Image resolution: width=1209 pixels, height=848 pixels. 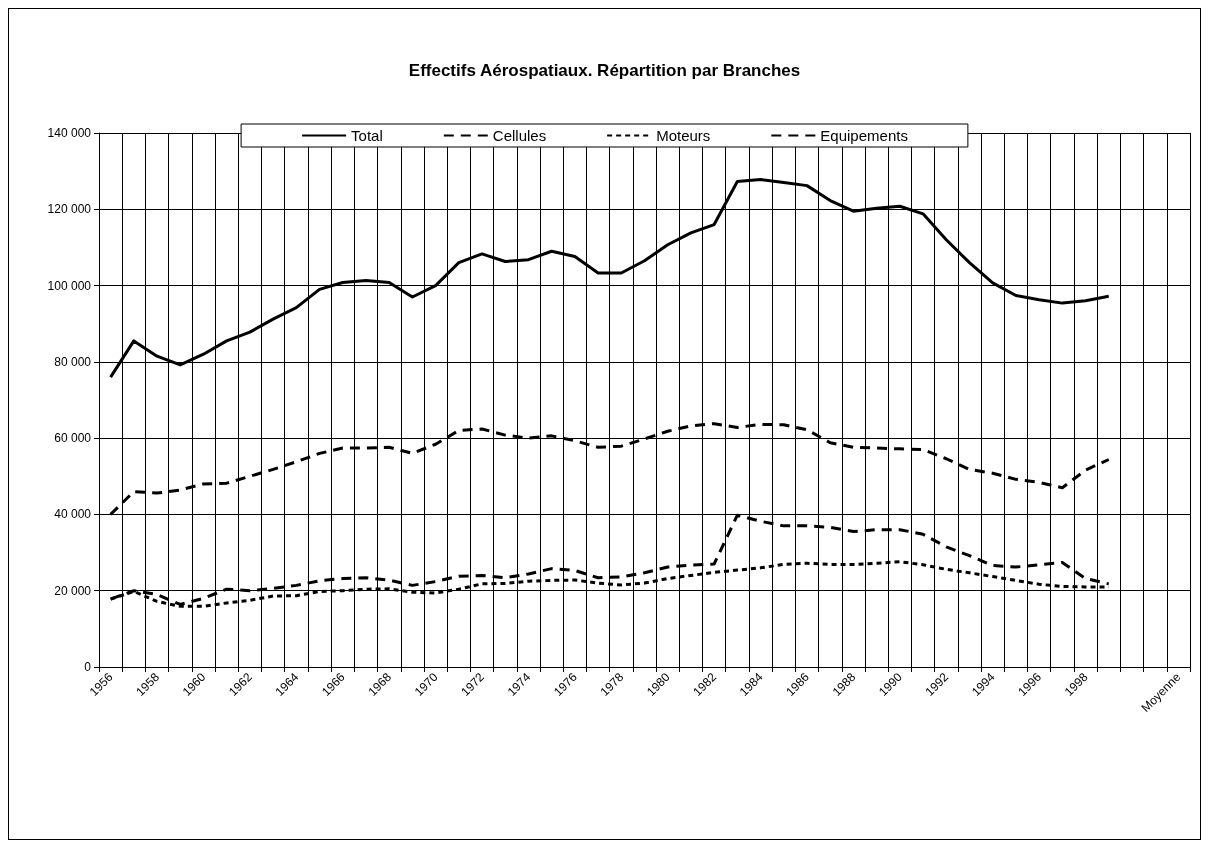 I want to click on y-tick-label: 100 000, so click(x=69, y=285).